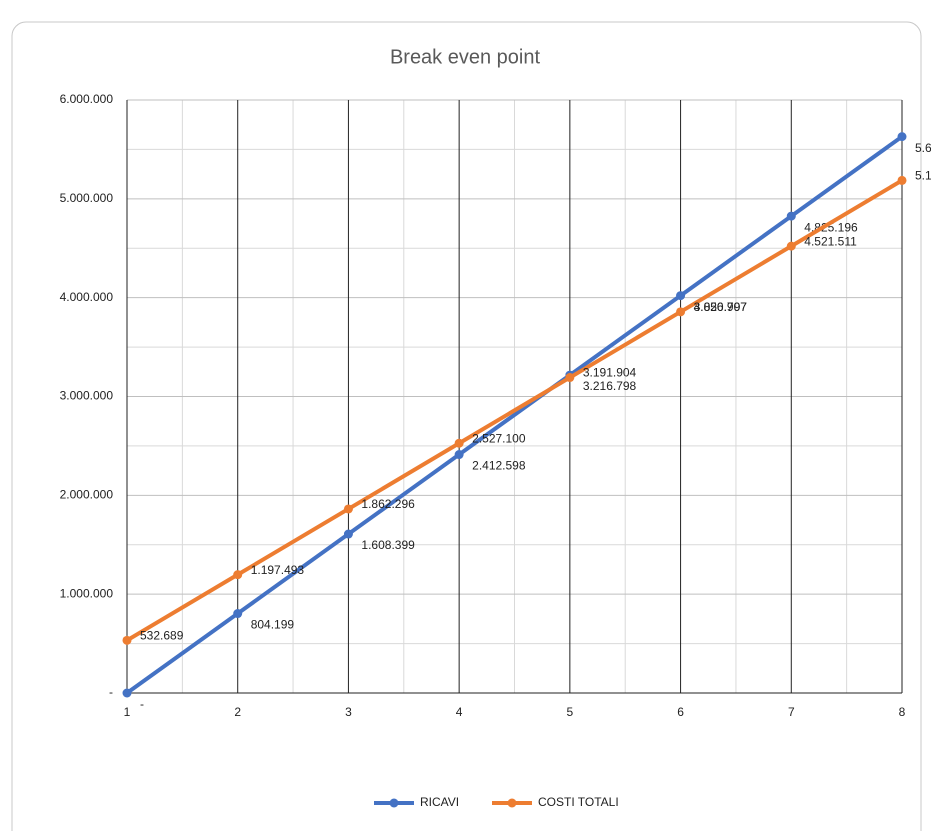 The image size is (931, 831). What do you see at coordinates (87, 99) in the screenshot?
I see `y-tick-label: 6.000.000` at bounding box center [87, 99].